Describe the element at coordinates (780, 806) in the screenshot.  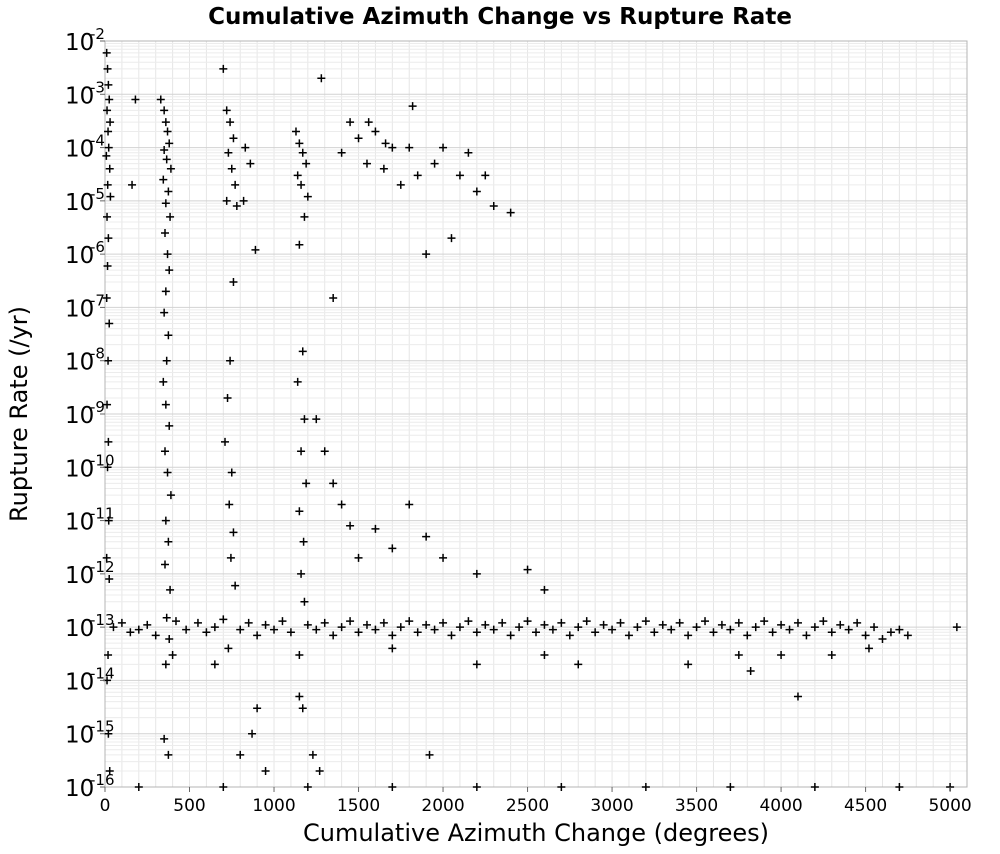
I see `x-tick-label: 4000` at that location.